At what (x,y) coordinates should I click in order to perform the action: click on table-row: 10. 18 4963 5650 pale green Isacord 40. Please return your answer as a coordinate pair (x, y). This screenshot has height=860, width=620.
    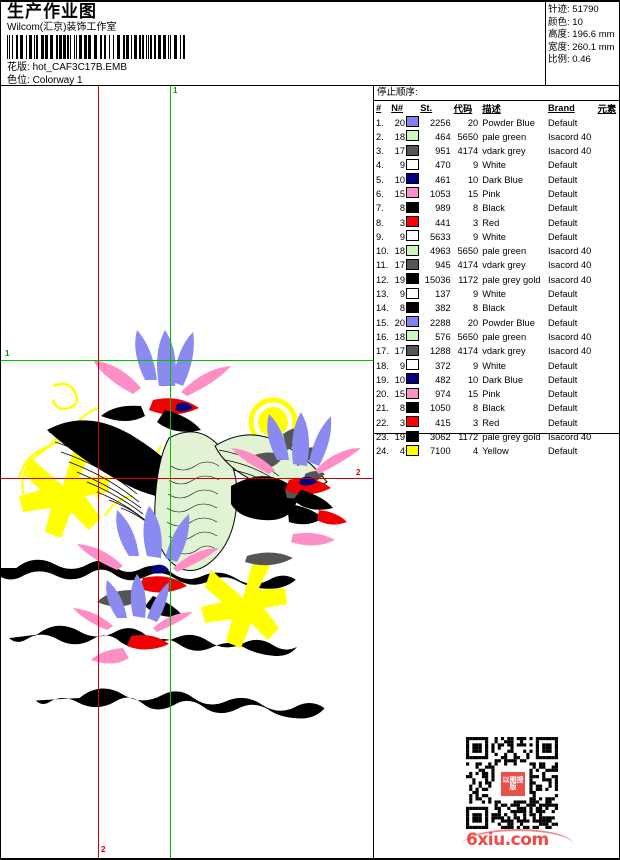
    Looking at the image, I should click on (496, 251).